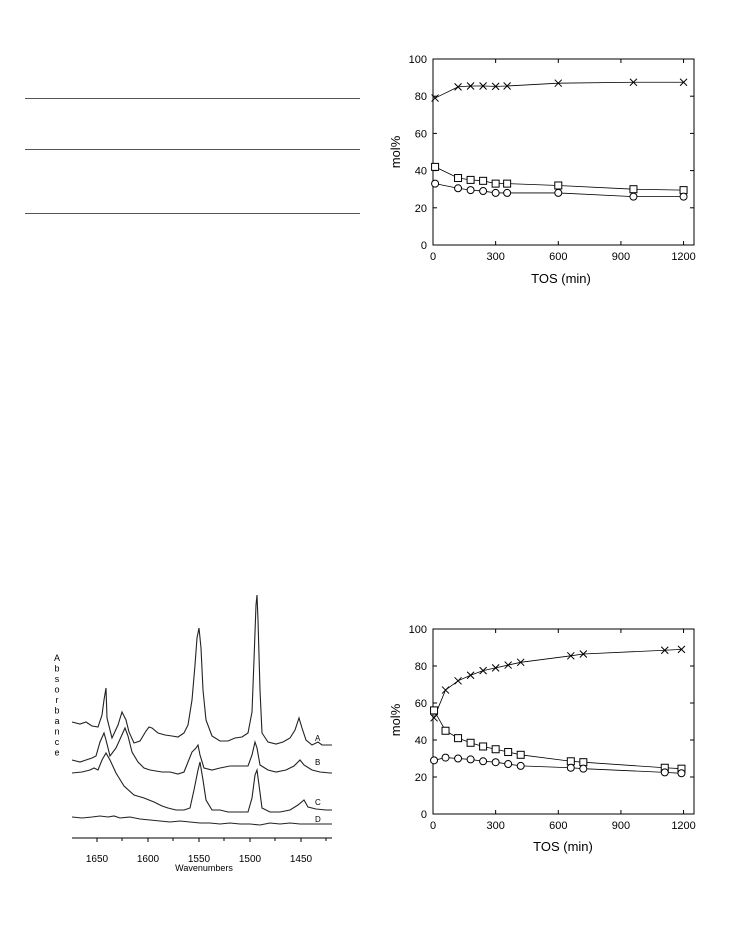  What do you see at coordinates (56, 690) in the screenshot?
I see `ylabel-letter: o` at bounding box center [56, 690].